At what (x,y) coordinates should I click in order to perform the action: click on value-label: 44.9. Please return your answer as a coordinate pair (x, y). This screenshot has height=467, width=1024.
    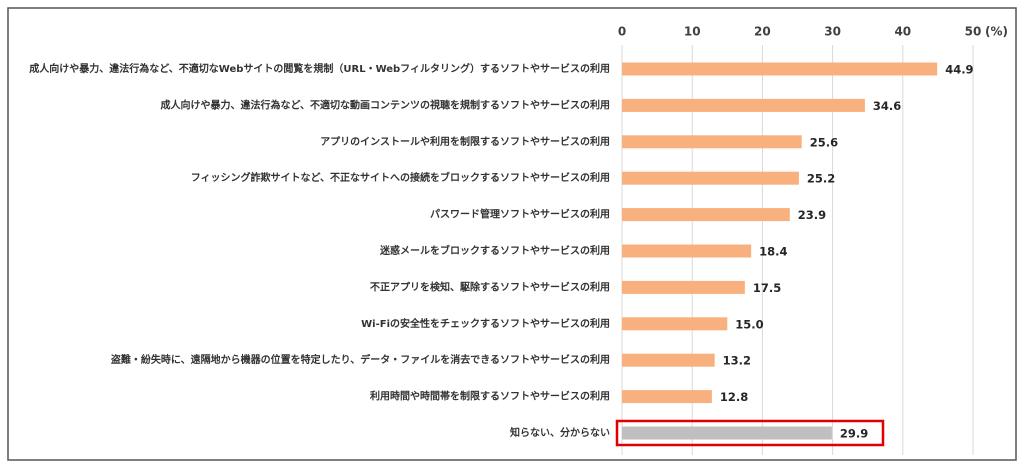
    Looking at the image, I should click on (959, 70).